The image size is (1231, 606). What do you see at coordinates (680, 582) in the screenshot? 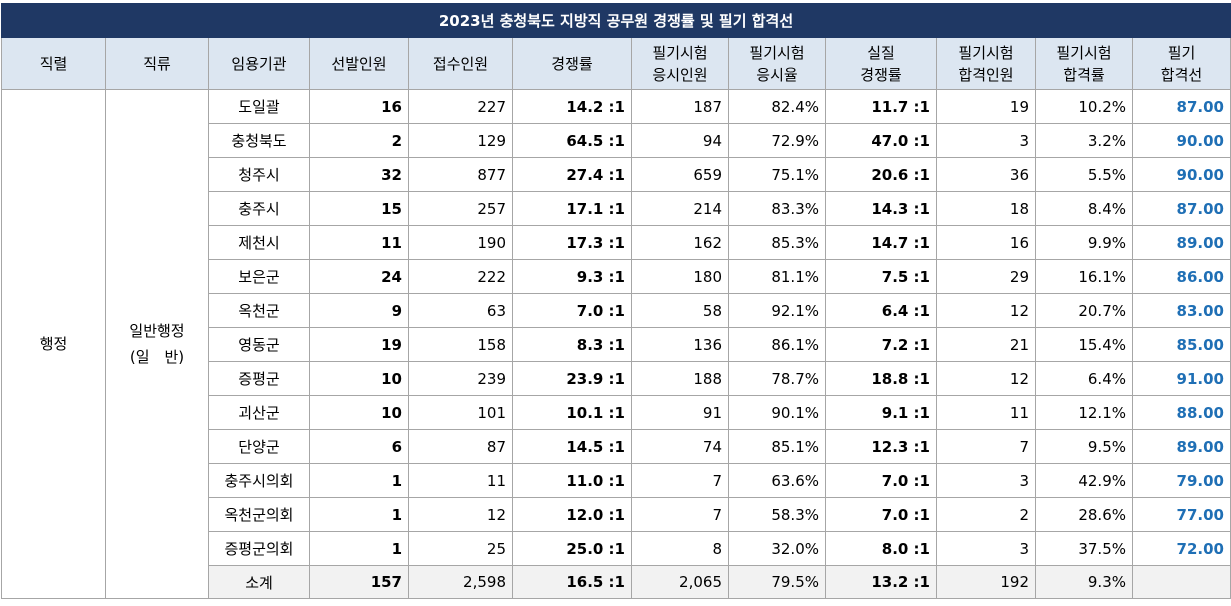
I see `subtotal-cell-test-takers: 2,065` at bounding box center [680, 582].